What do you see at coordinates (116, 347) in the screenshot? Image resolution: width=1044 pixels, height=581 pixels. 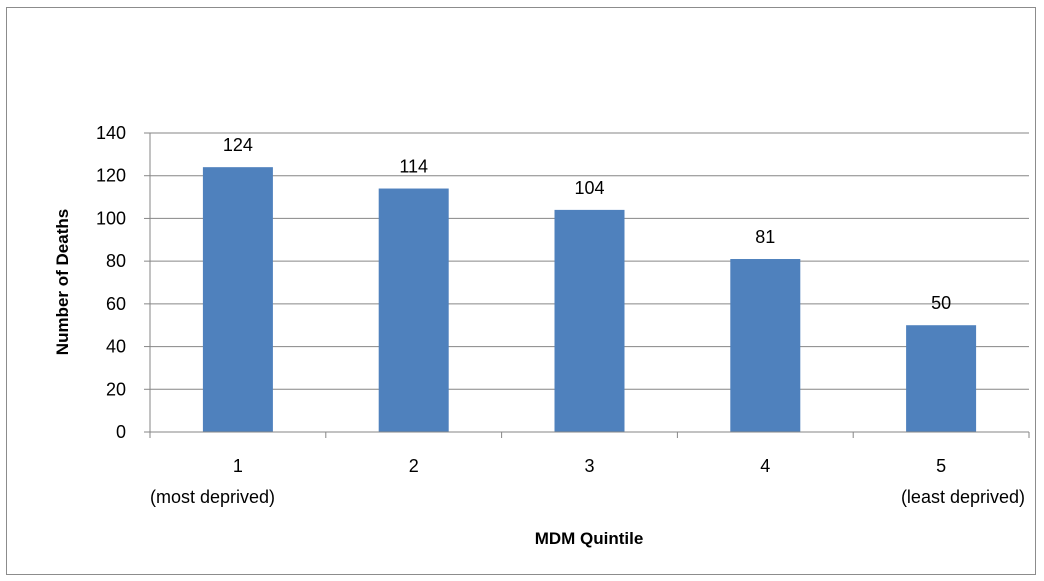 I see `y-tick-label: 40` at bounding box center [116, 347].